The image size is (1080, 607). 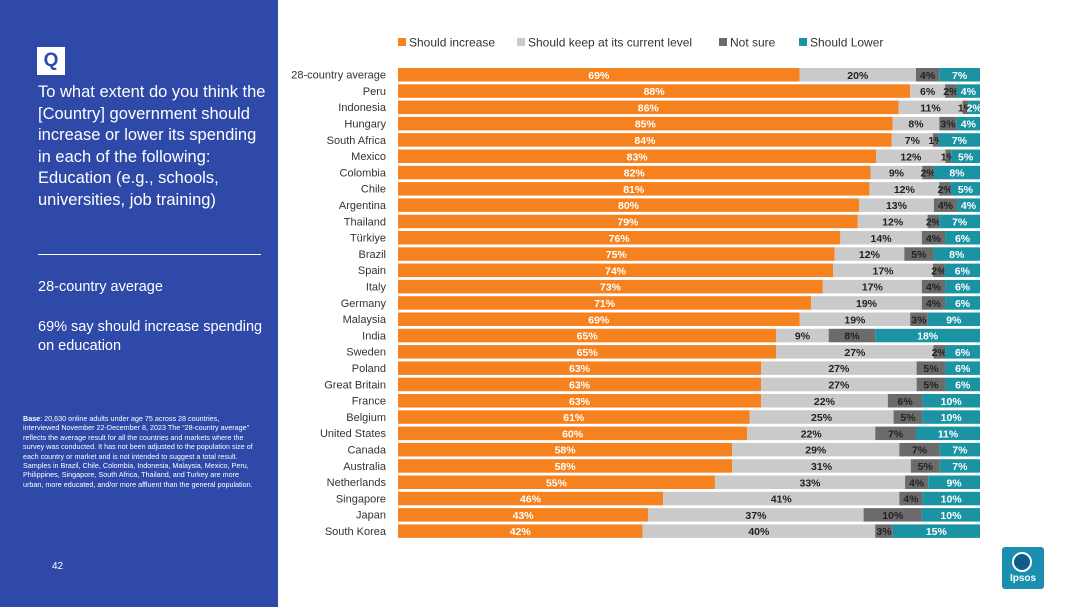 What do you see at coordinates (897, 174) in the screenshot?
I see `data-label-keep: 9%` at bounding box center [897, 174].